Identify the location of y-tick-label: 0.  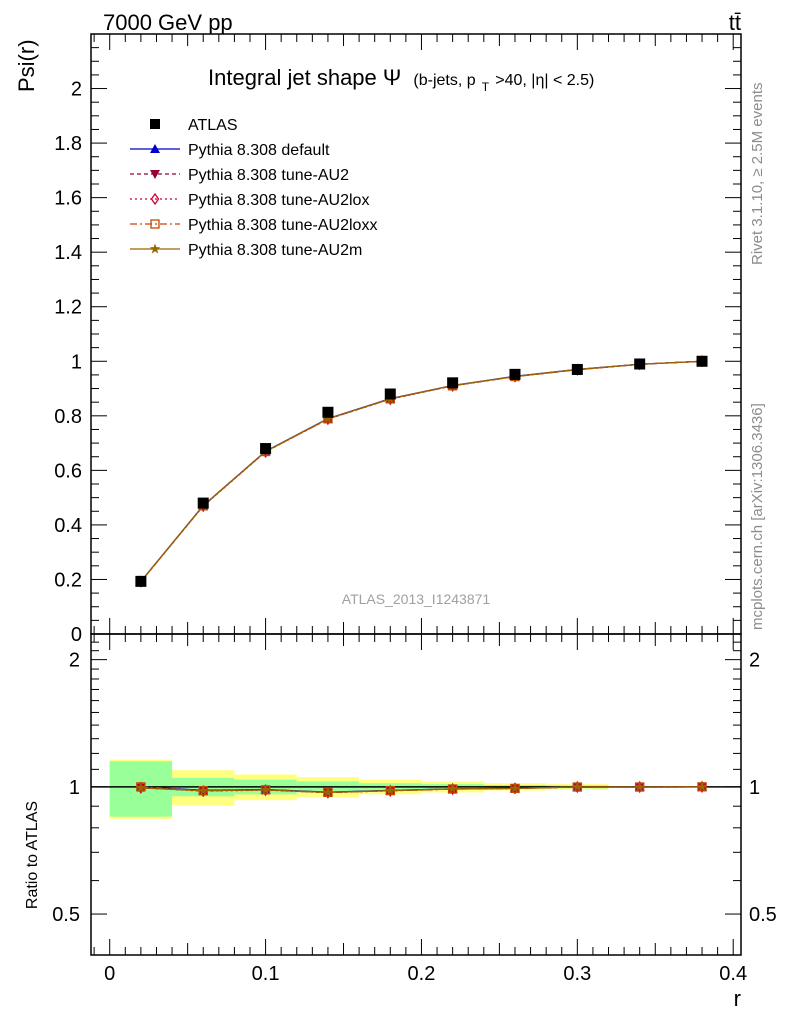
(76, 635).